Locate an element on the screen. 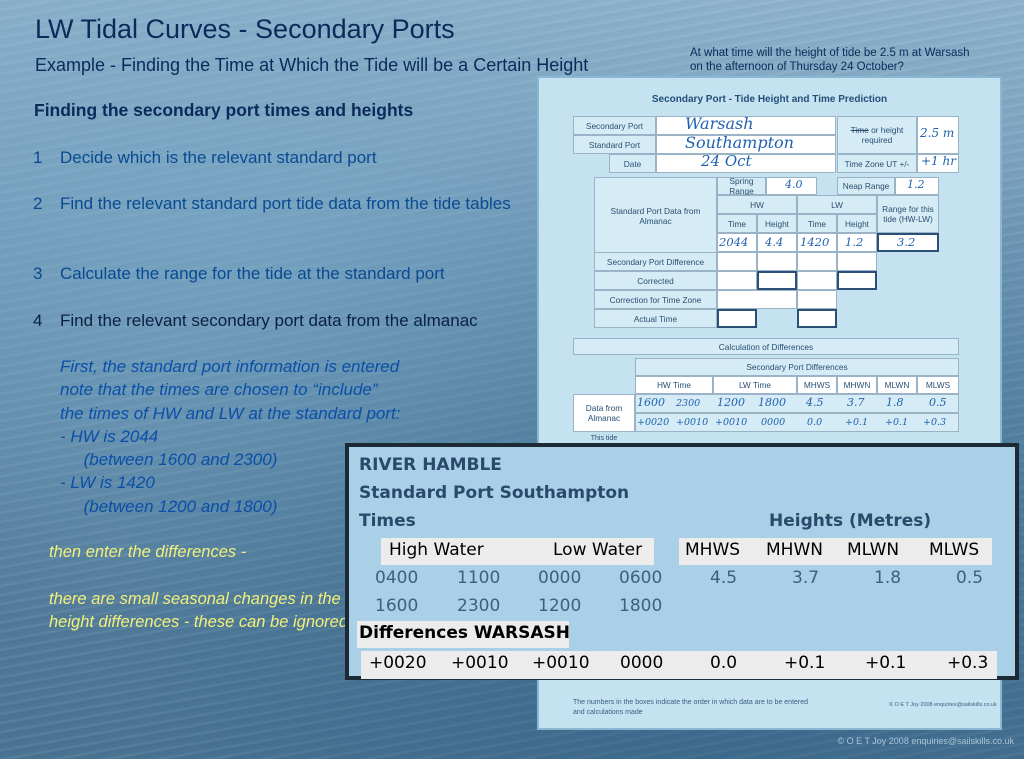 The image size is (1024, 759). spring-range-cell is located at coordinates (791, 186).